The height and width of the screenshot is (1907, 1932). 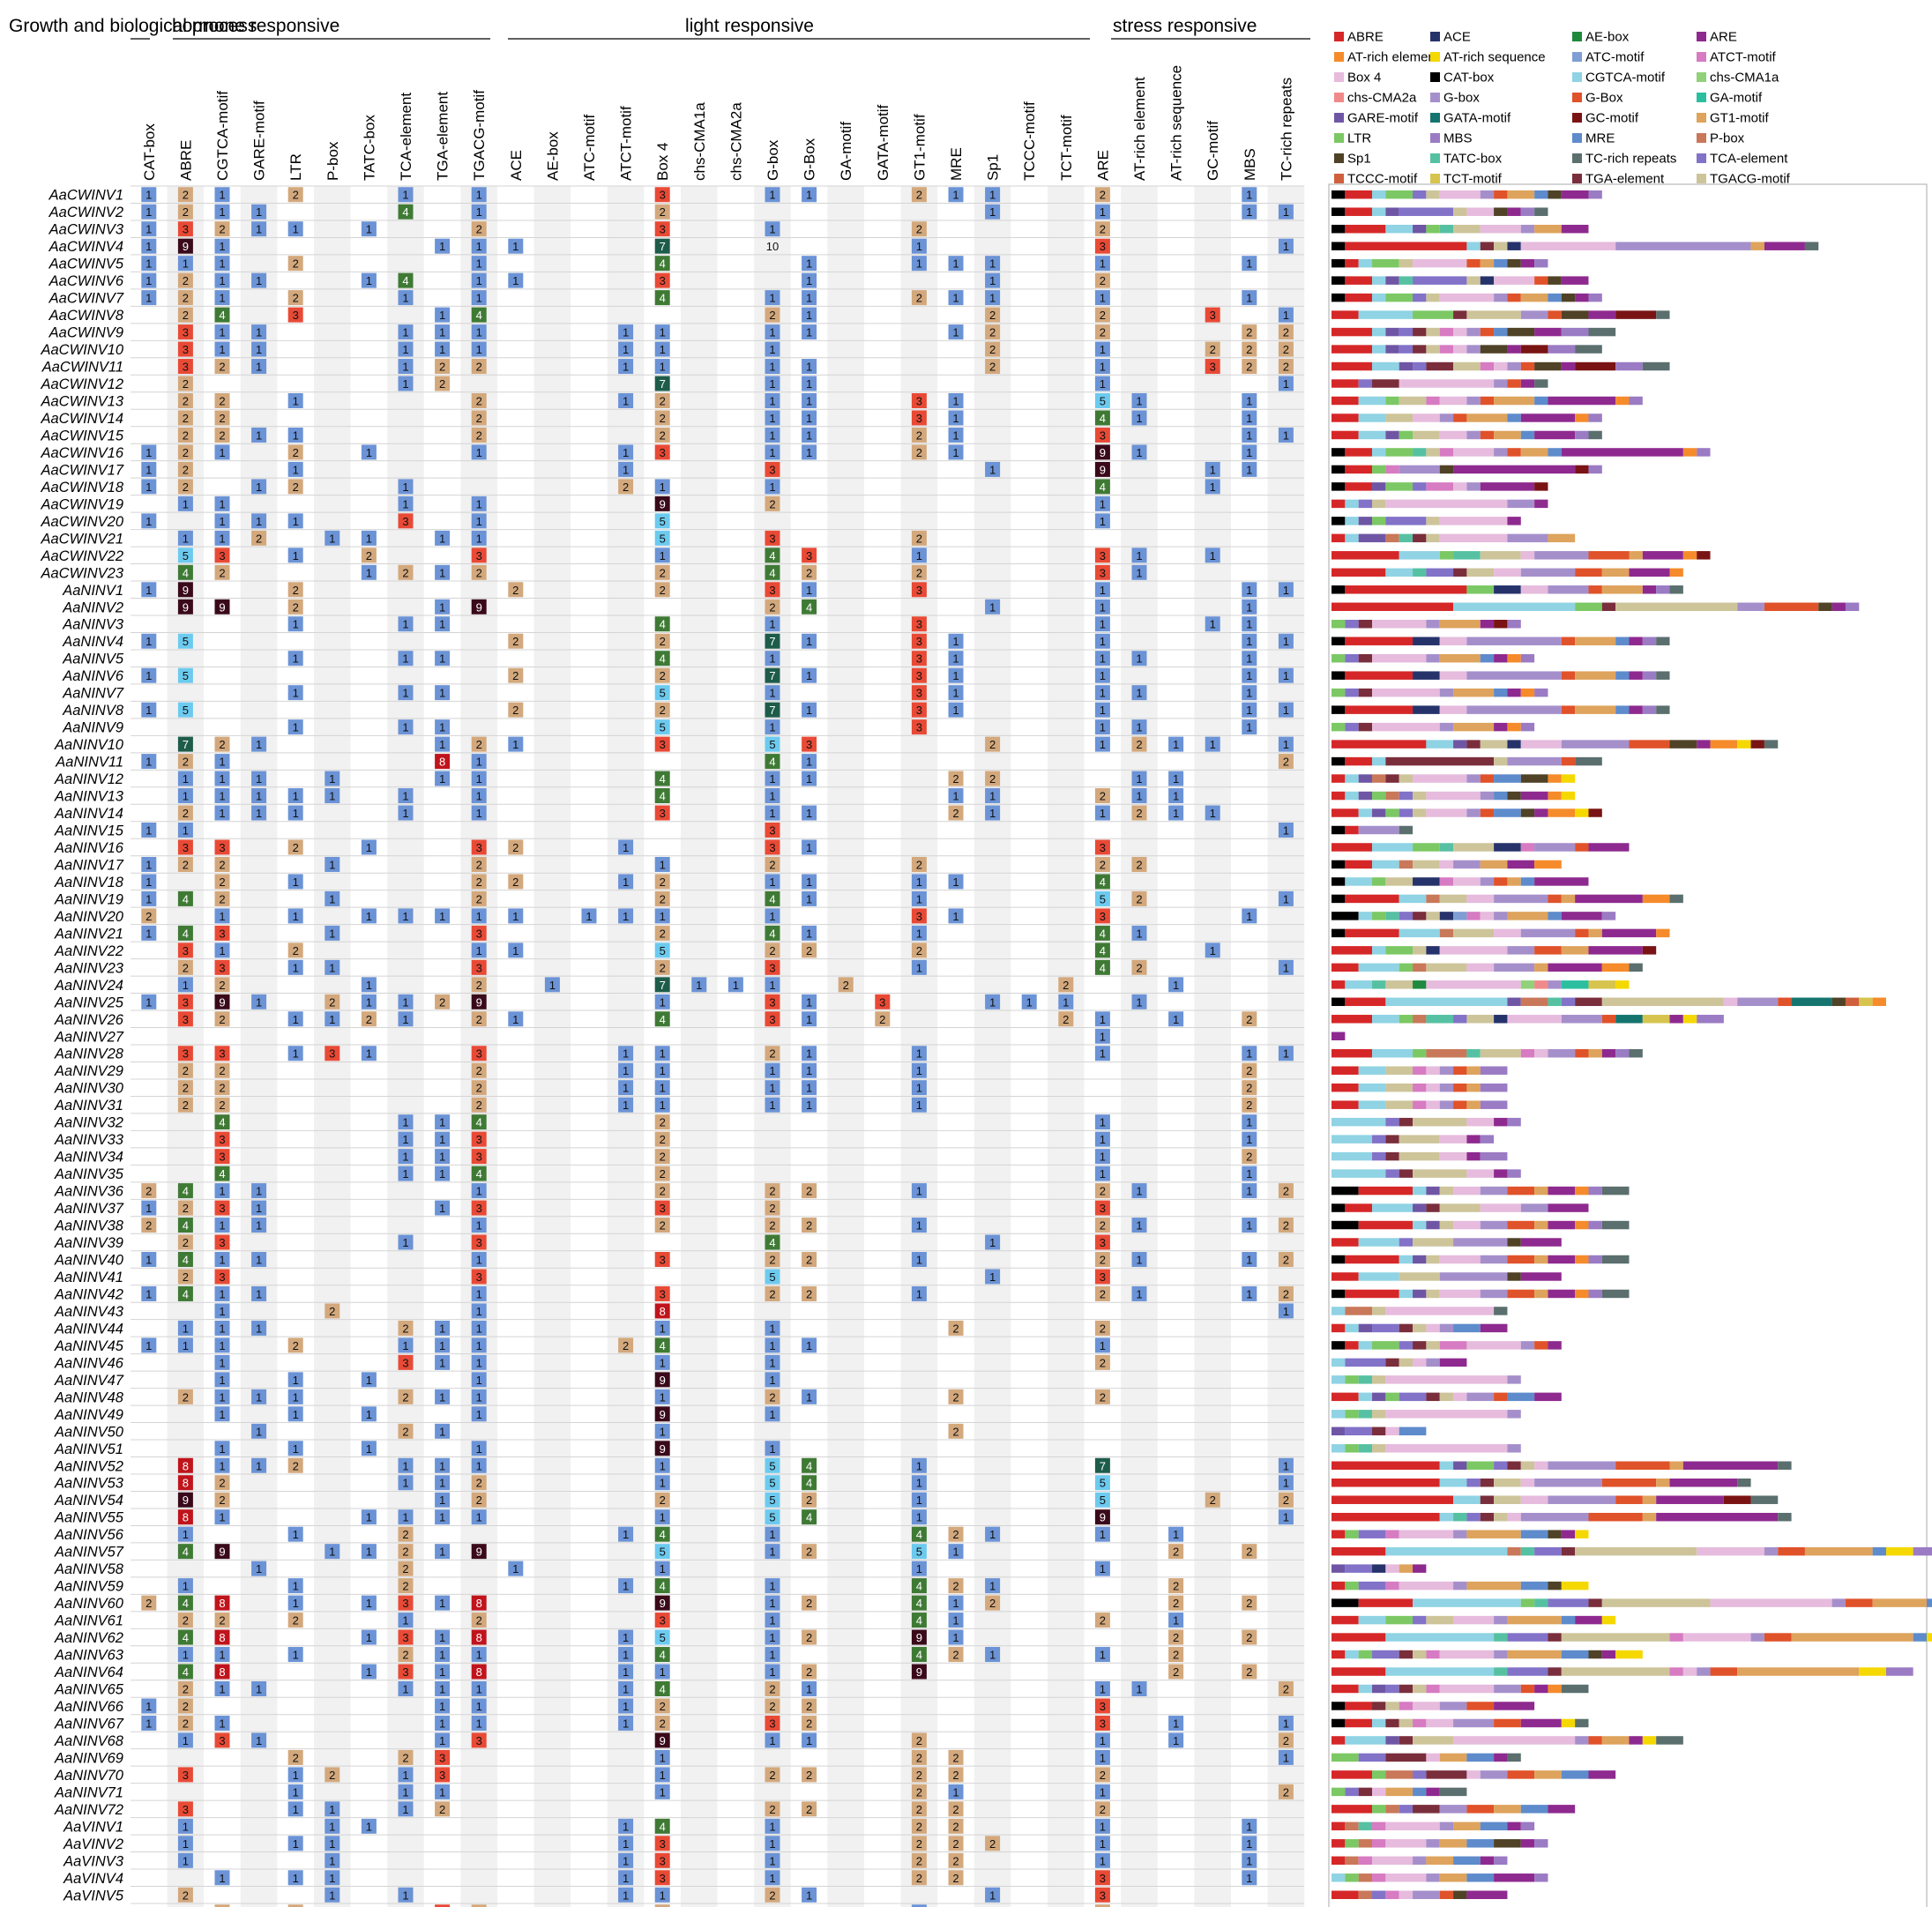 What do you see at coordinates (88, 1329) in the screenshot?
I see `gene-label-aaninv44: AaNINV44` at bounding box center [88, 1329].